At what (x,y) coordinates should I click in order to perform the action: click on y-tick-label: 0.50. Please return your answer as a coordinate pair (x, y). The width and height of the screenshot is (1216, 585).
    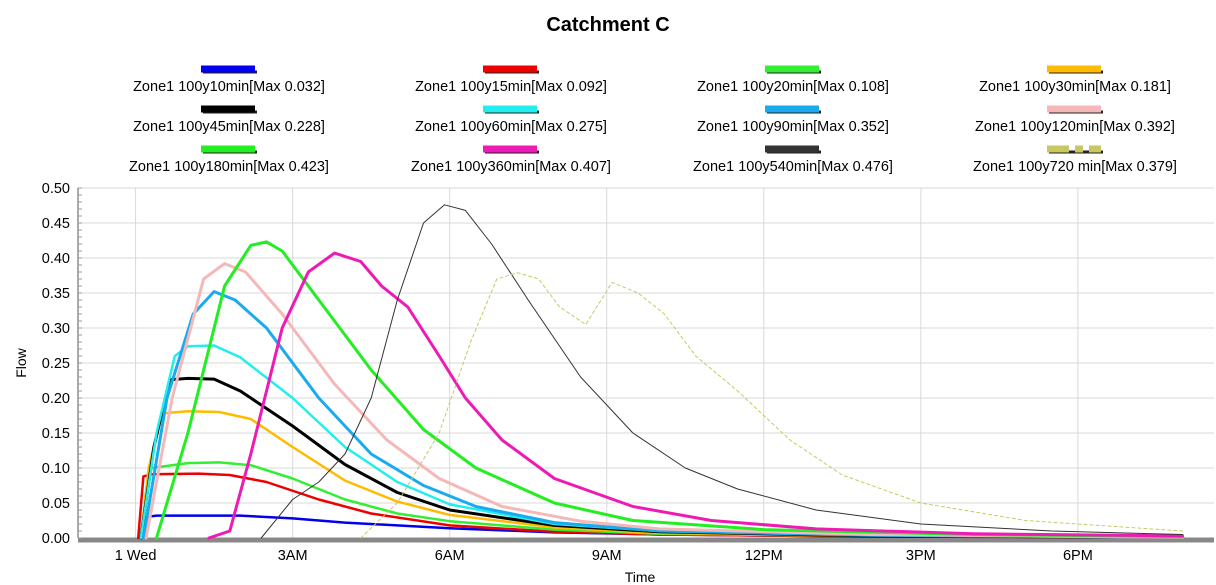
    Looking at the image, I should click on (56, 189).